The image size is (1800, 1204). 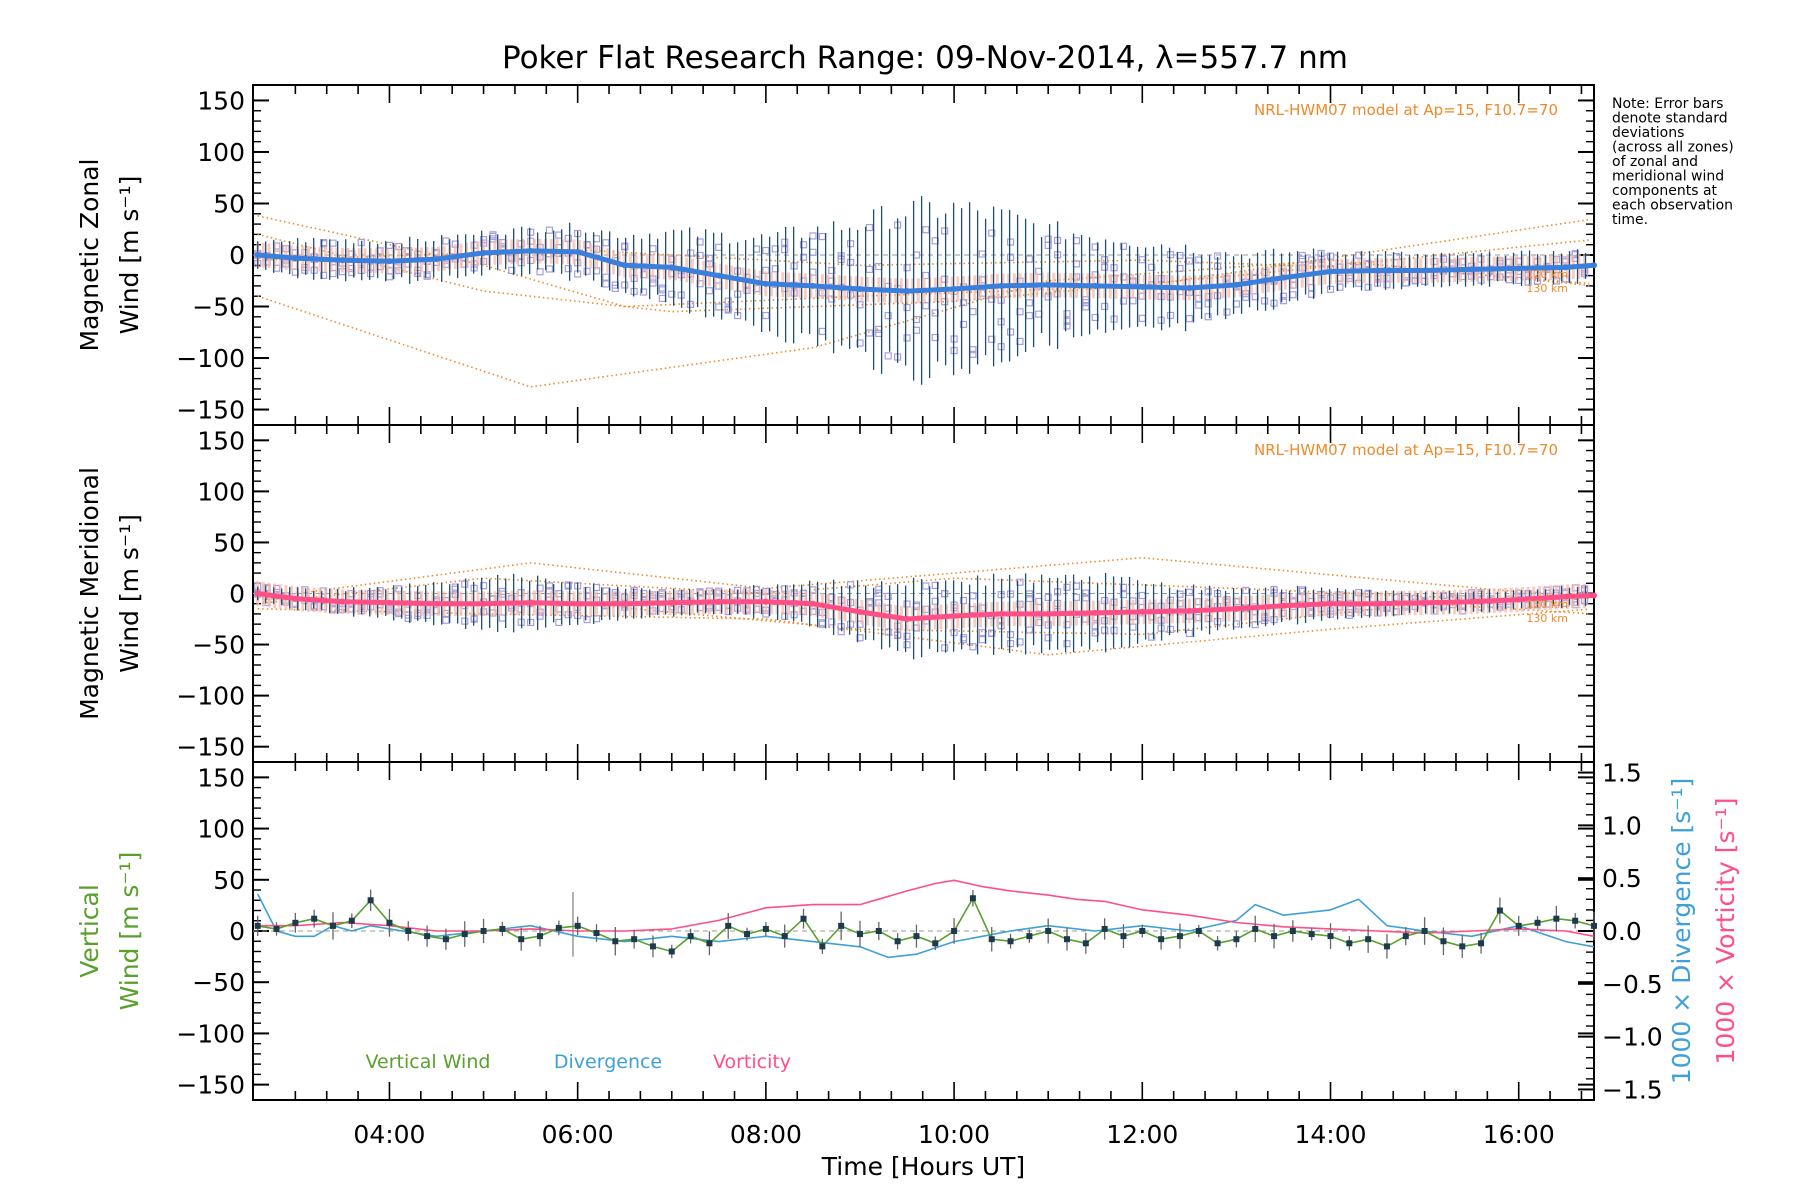 What do you see at coordinates (1519, 1134) in the screenshot?
I see `x-tick-label: 16:00` at bounding box center [1519, 1134].